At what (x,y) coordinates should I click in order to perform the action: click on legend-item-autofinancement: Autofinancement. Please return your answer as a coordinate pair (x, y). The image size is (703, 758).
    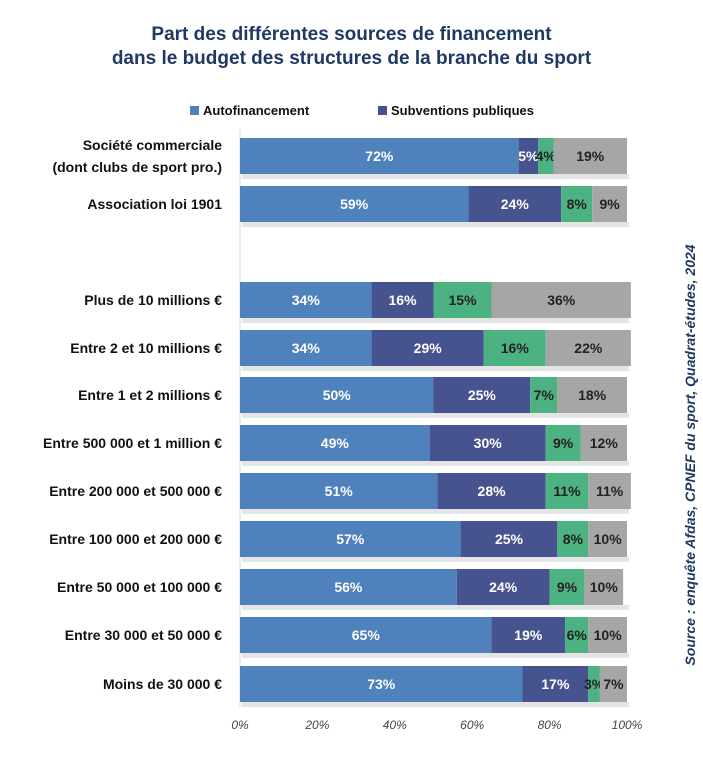
    Looking at the image, I should click on (249, 110).